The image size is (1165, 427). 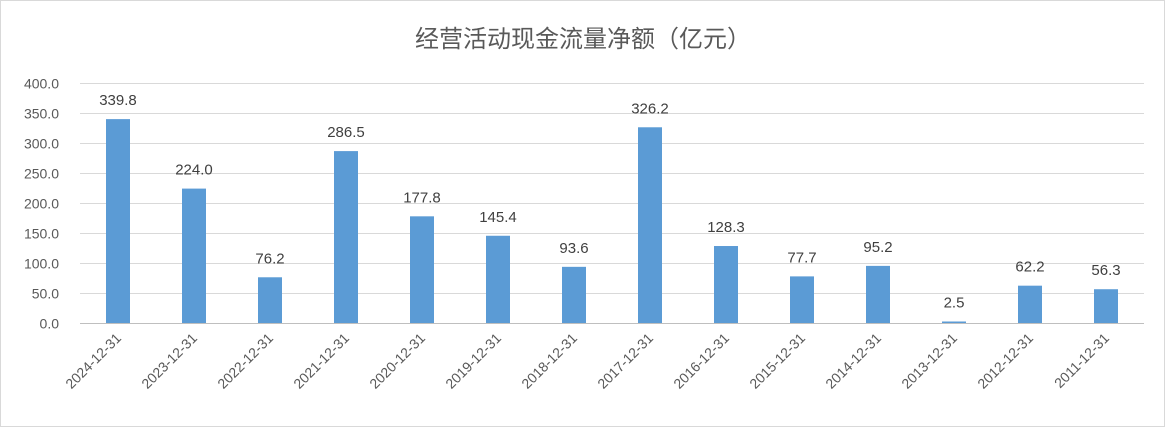 What do you see at coordinates (45, 294) in the screenshot?
I see `y-tick-label: 50.0` at bounding box center [45, 294].